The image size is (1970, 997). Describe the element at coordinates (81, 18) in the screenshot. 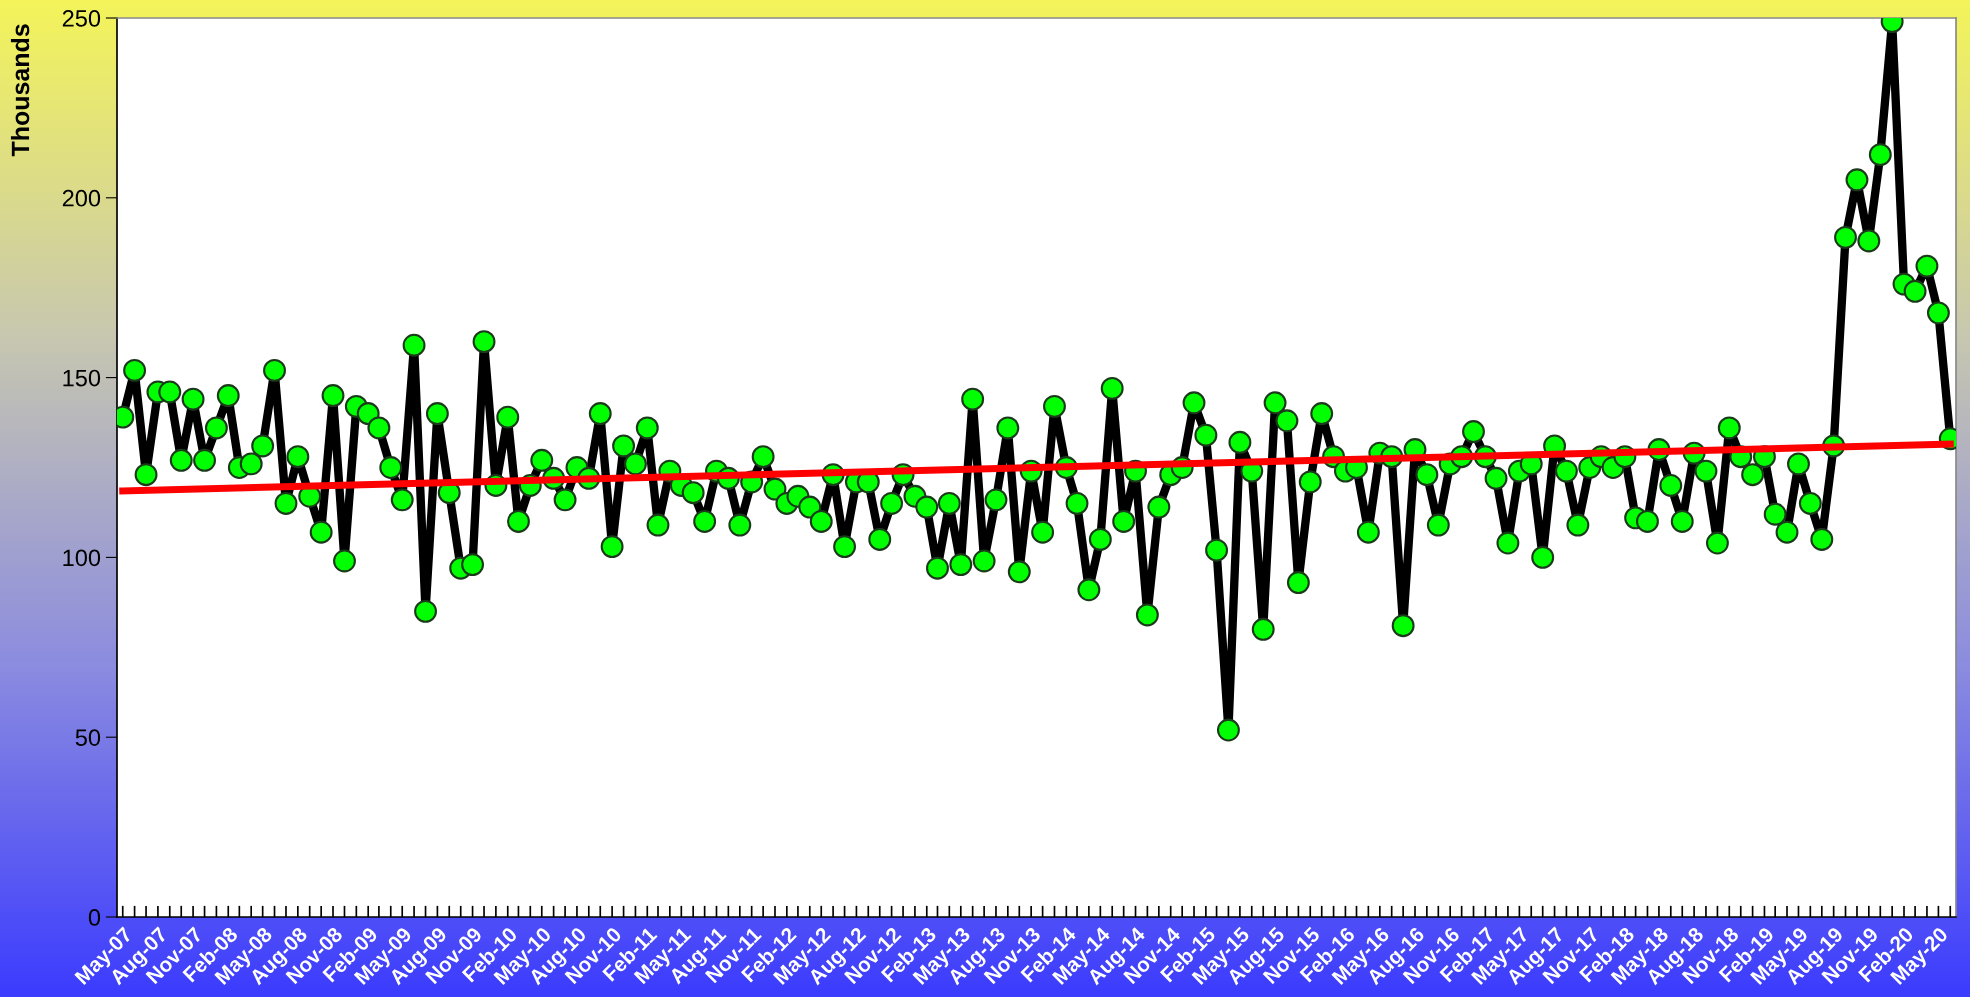

I see `y-tick-label: 250` at that location.